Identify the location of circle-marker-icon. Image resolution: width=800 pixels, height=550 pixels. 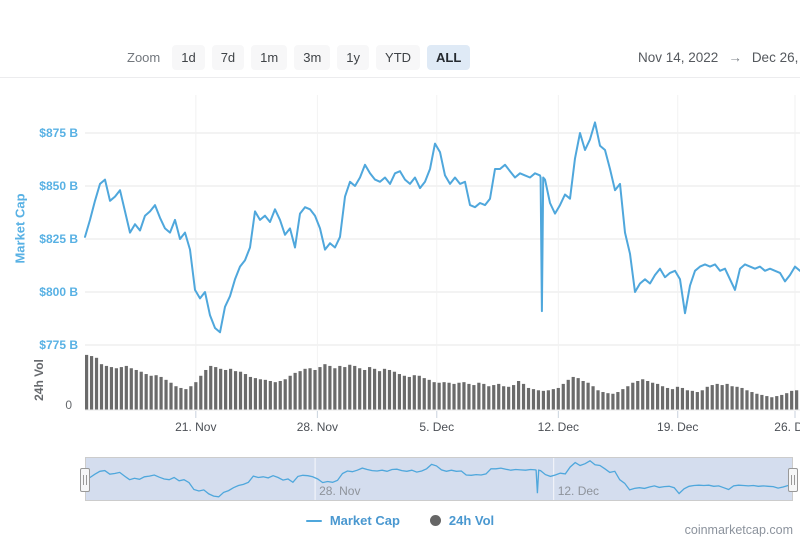
(435, 520).